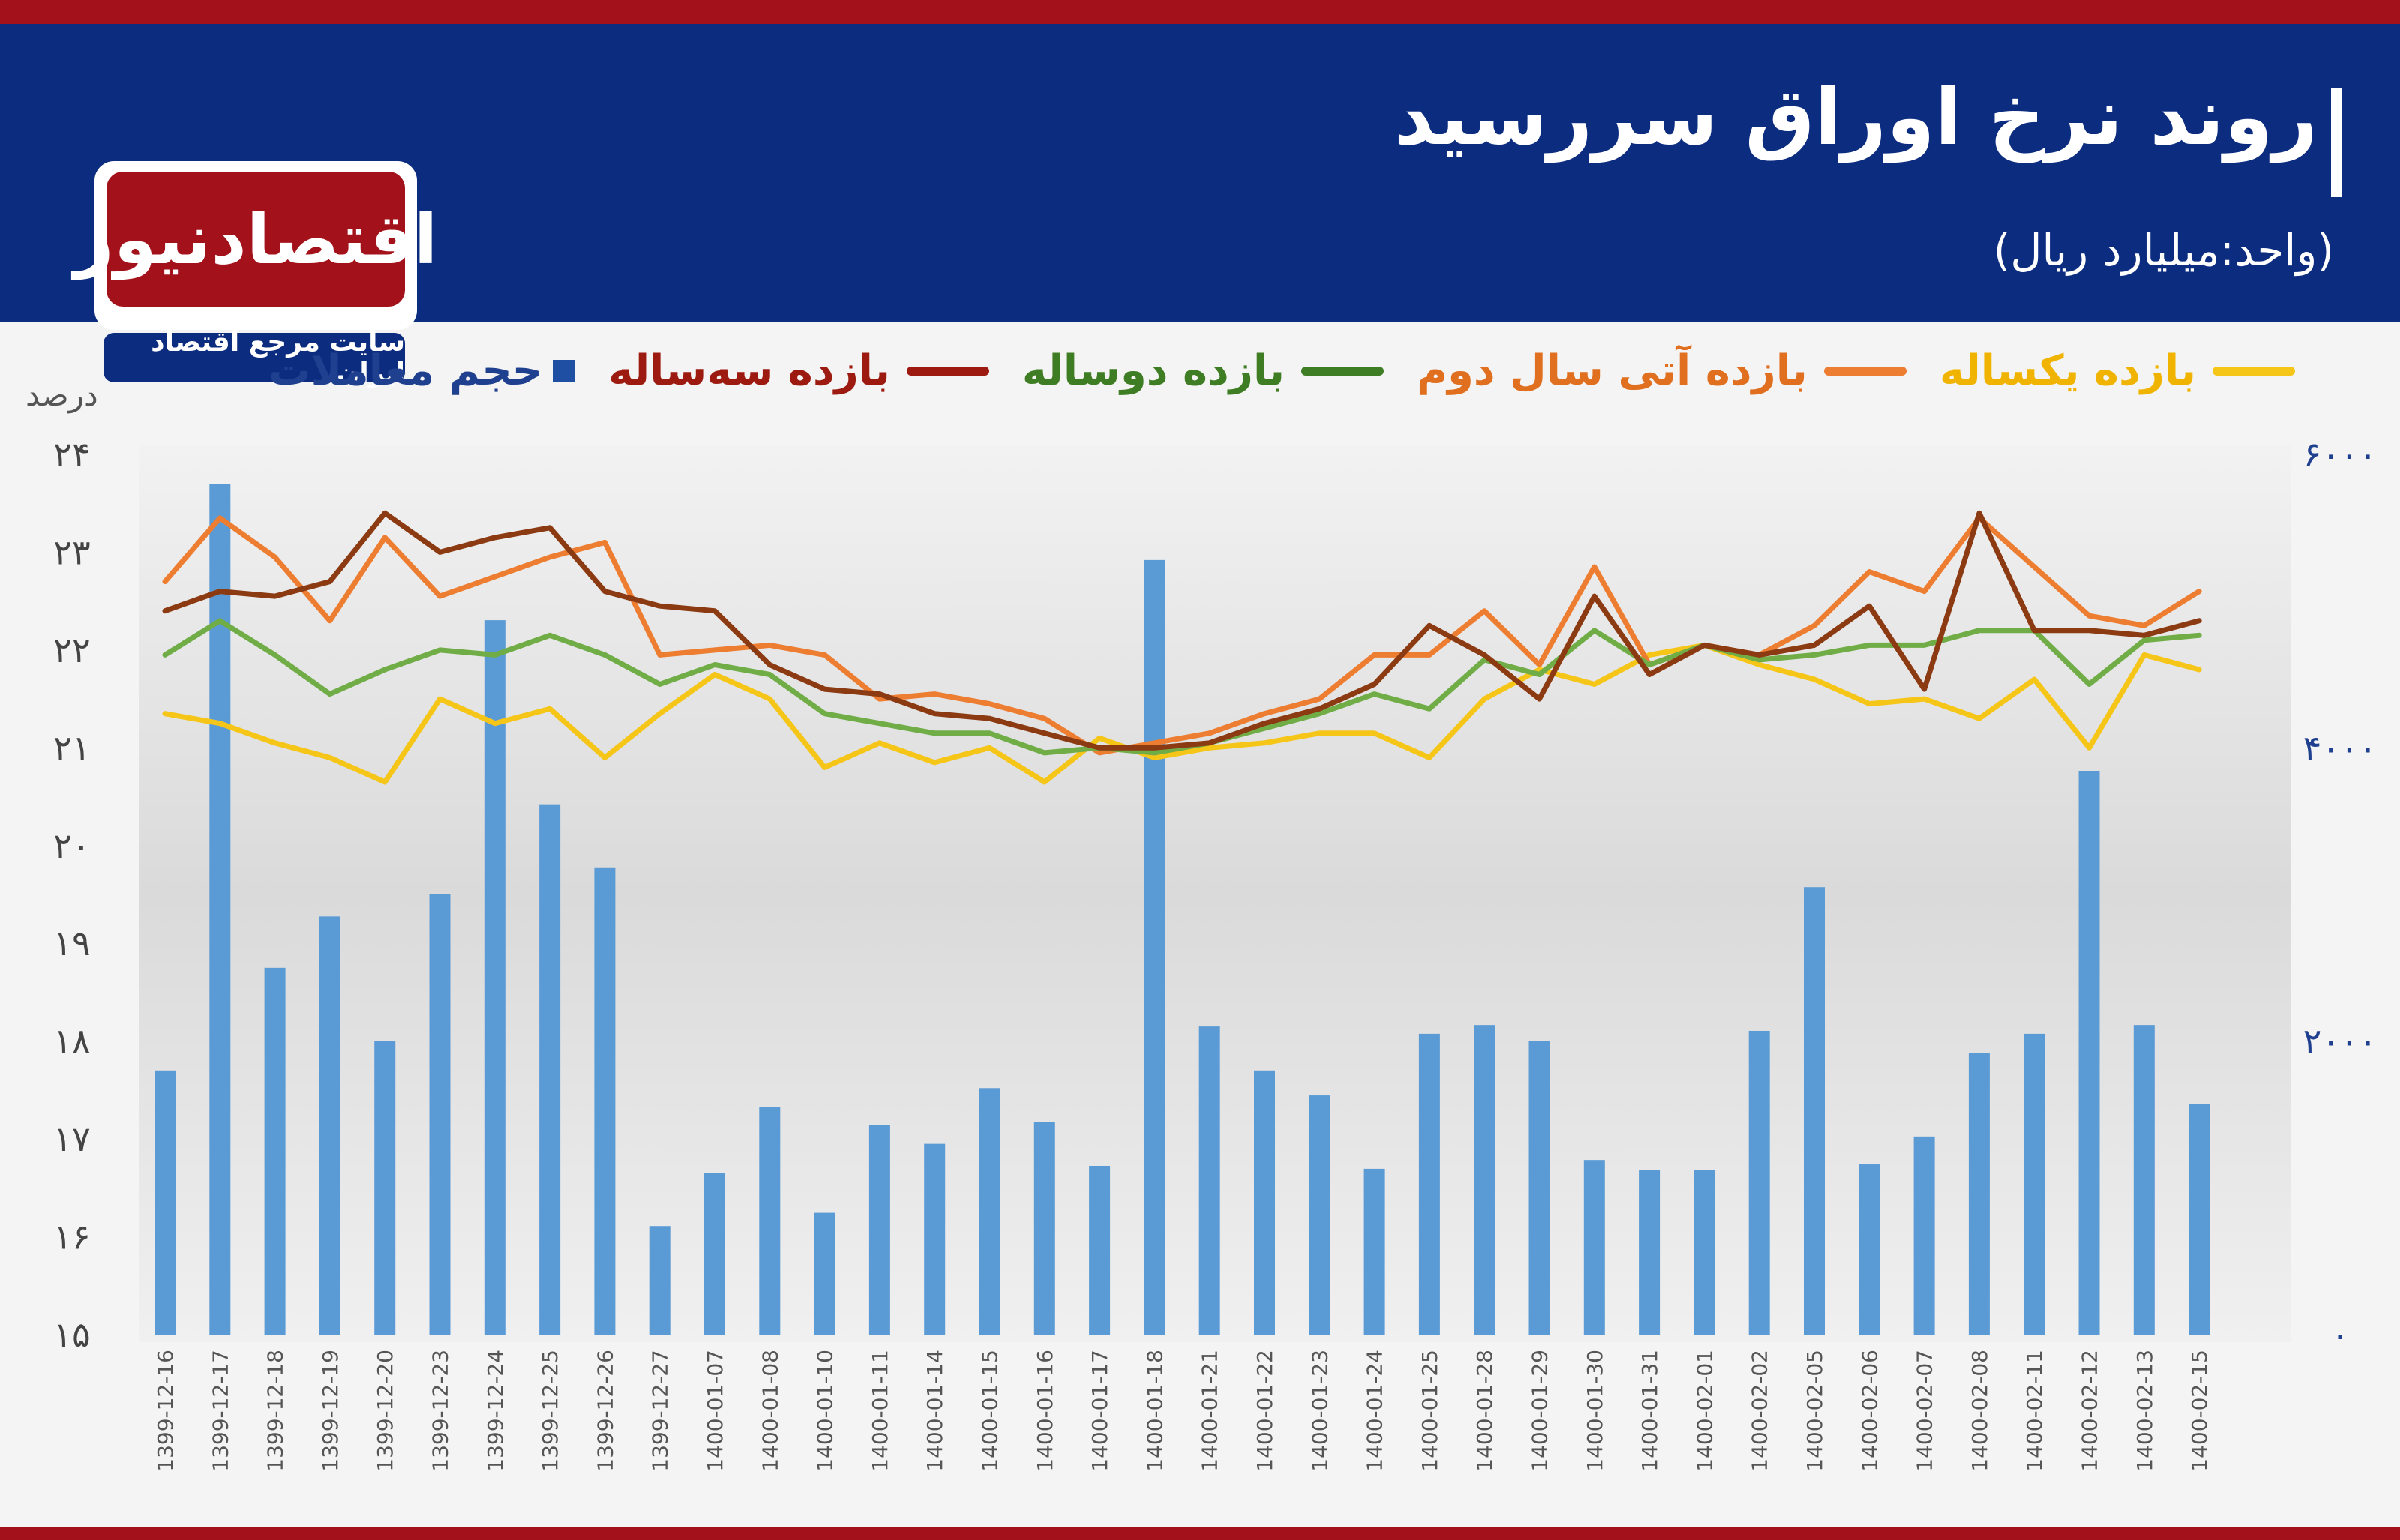 This screenshot has width=2400, height=1540. I want to click on legend-item-future-second-year: بازده آتی سال دوم, so click(1661, 370).